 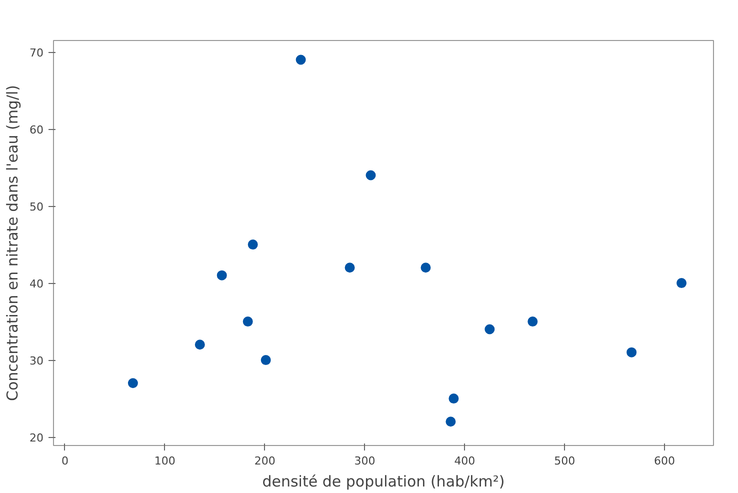 What do you see at coordinates (565, 461) in the screenshot?
I see `x-tick-label: 500` at bounding box center [565, 461].